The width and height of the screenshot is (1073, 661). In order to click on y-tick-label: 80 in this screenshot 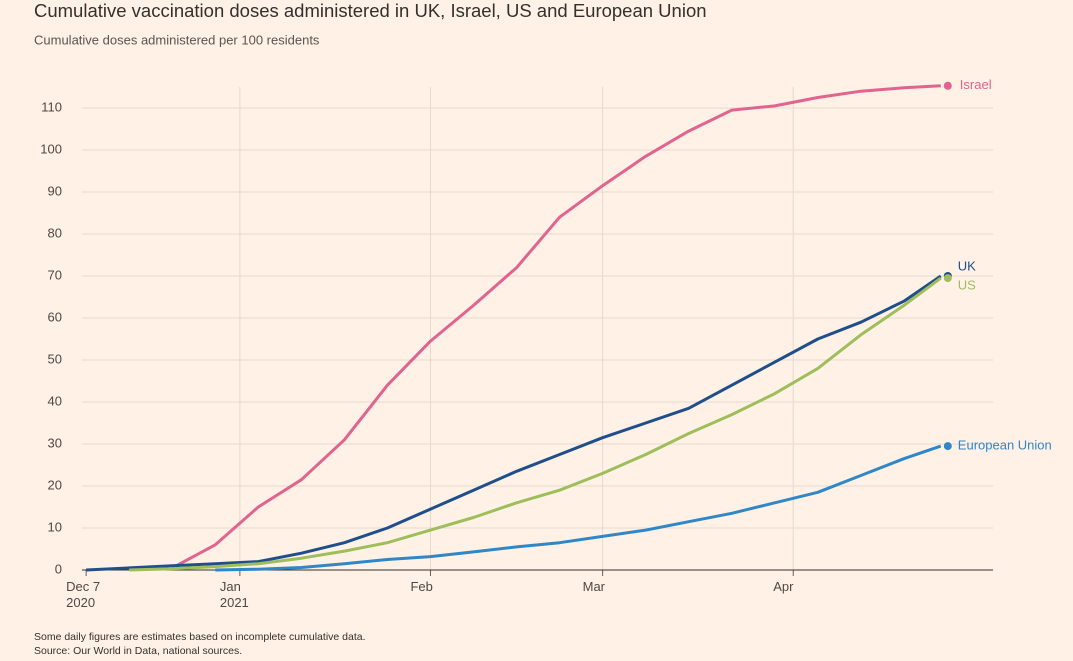, I will do `click(55, 232)`.